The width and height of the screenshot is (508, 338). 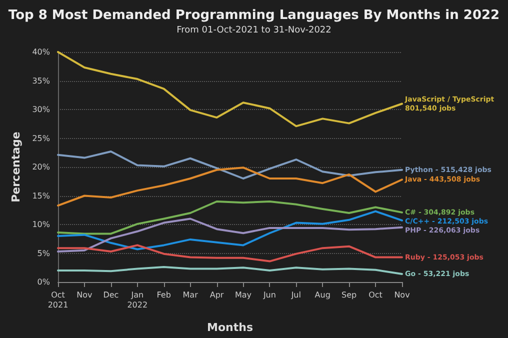 I want to click on chart-subtitle: From 01-Oct-2021 to 31-Nov-2022, so click(x=254, y=31).